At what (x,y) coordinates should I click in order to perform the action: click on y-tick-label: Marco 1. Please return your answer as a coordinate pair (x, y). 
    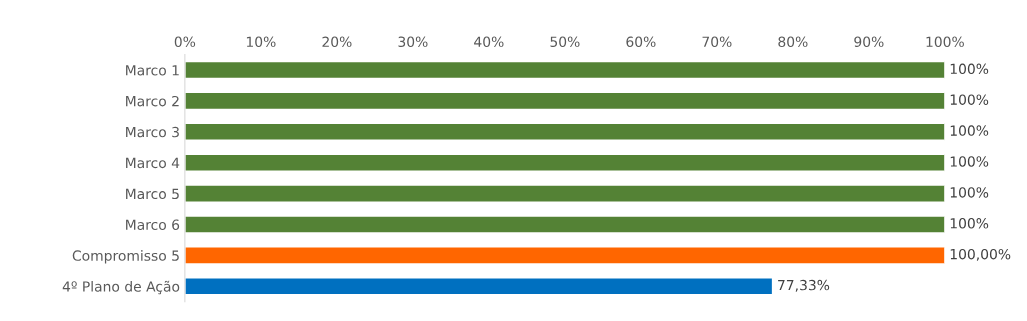
    Looking at the image, I should click on (152, 70).